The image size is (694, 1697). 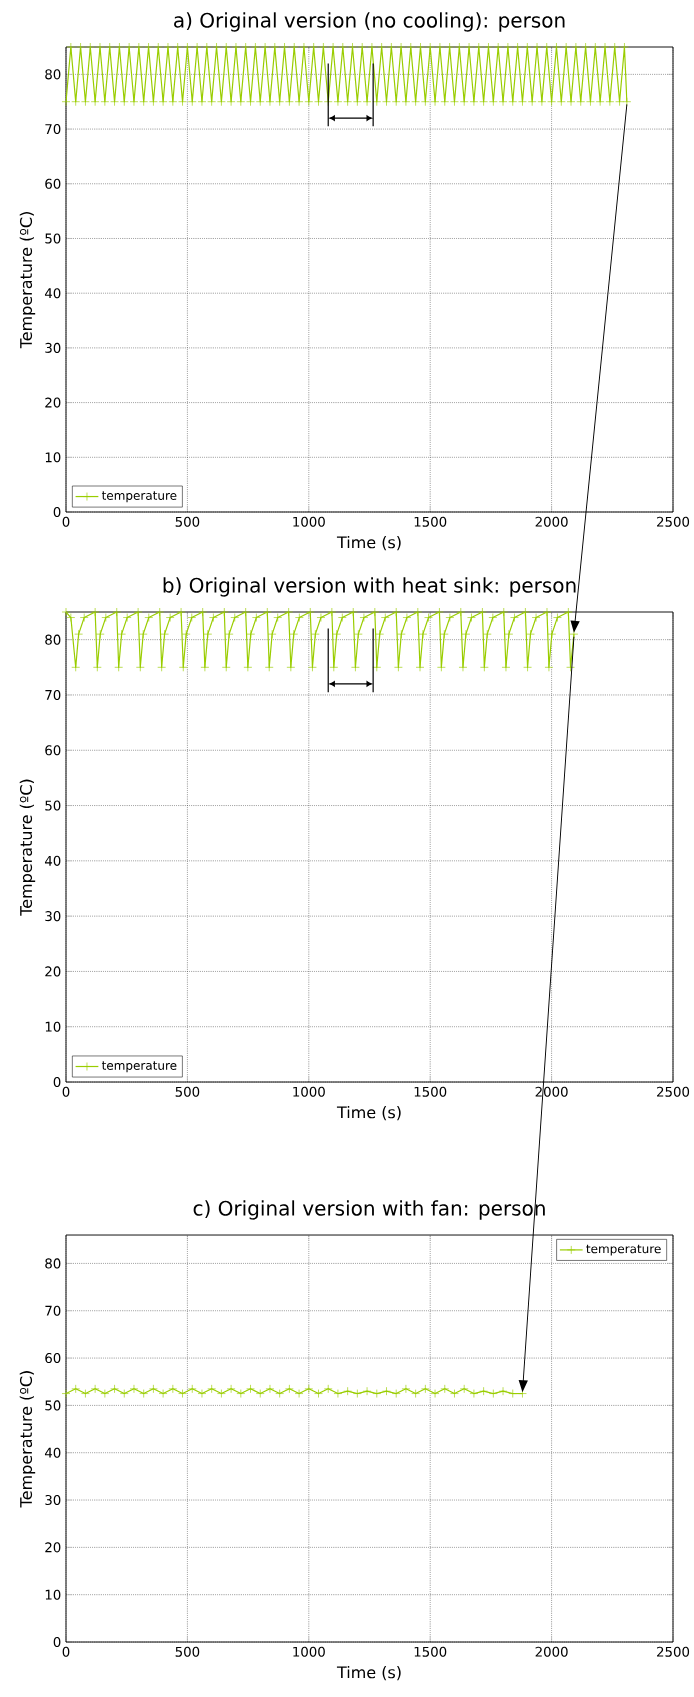 What do you see at coordinates (369, 1210) in the screenshot?
I see `chart-title: c) Original version with fan: person` at bounding box center [369, 1210].